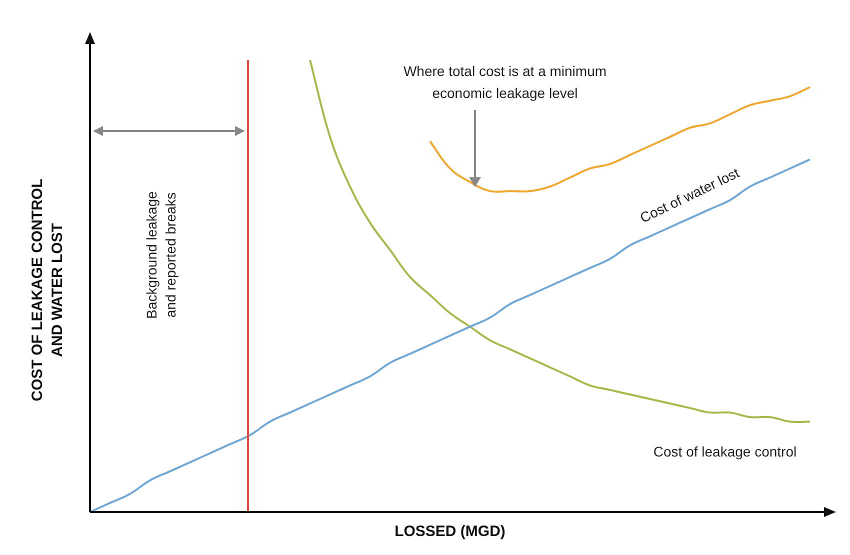 The width and height of the screenshot is (850, 555). What do you see at coordinates (47, 290) in the screenshot?
I see `y-axis-title: COST OF LEAKAGE CONTROL AND WATER LOST` at bounding box center [47, 290].